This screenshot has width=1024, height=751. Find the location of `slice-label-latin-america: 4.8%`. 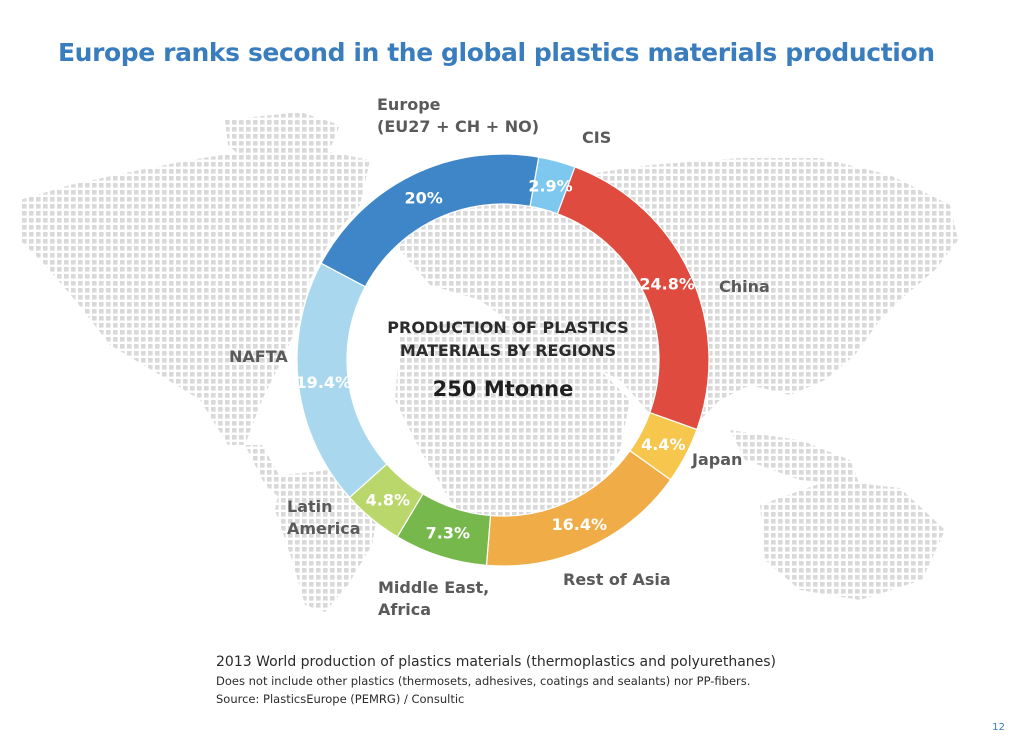

slice-label-latin-america: 4.8% is located at coordinates (388, 500).